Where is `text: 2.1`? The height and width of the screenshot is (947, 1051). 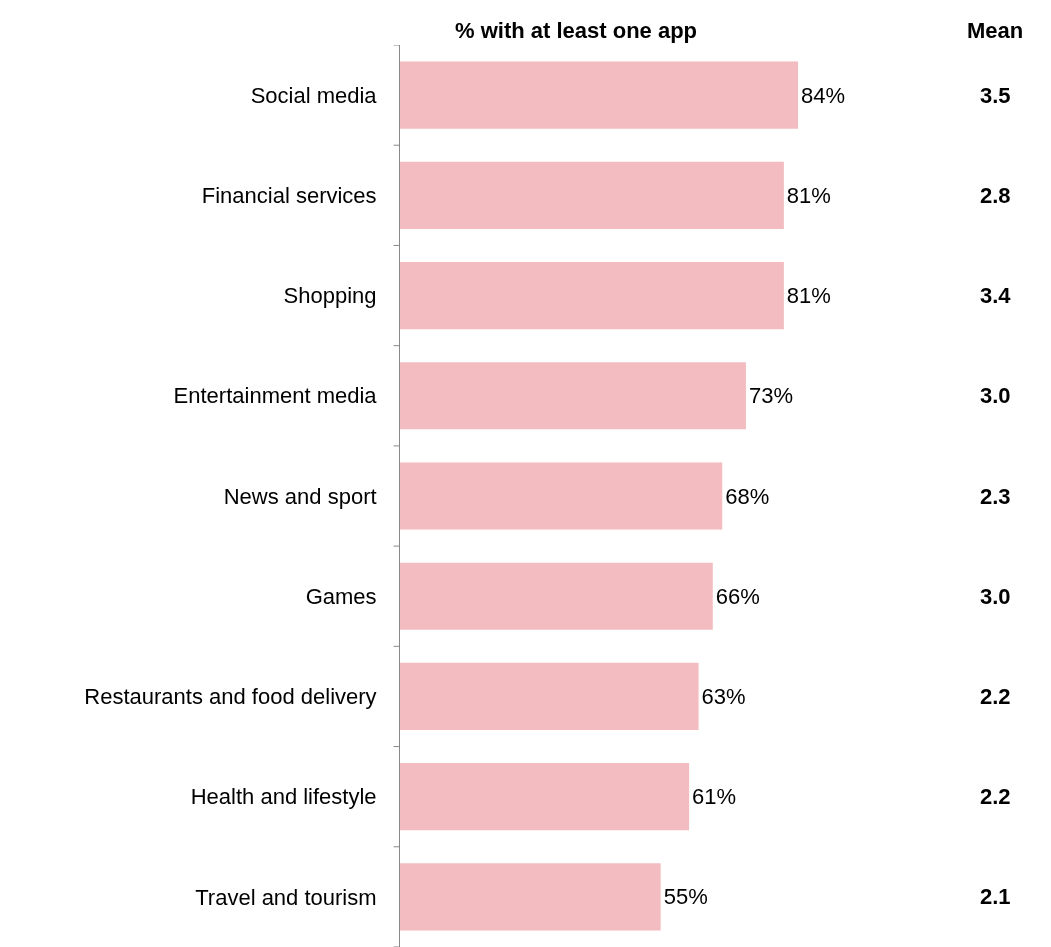
text: 2.1 is located at coordinates (995, 896).